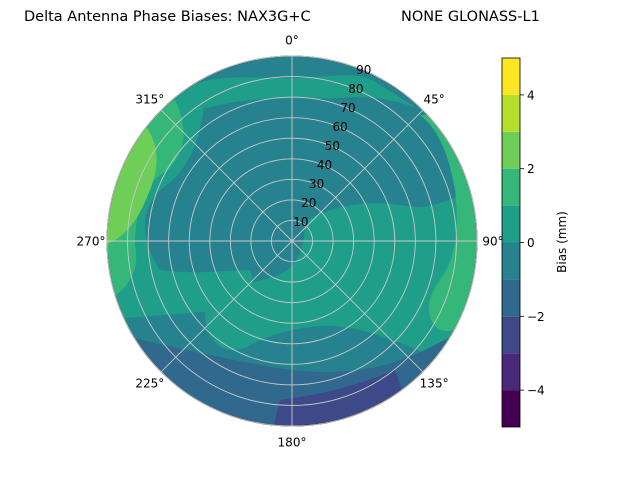 This screenshot has width=640, height=480. What do you see at coordinates (434, 384) in the screenshot?
I see `azimuth-label-135: 135°` at bounding box center [434, 384].